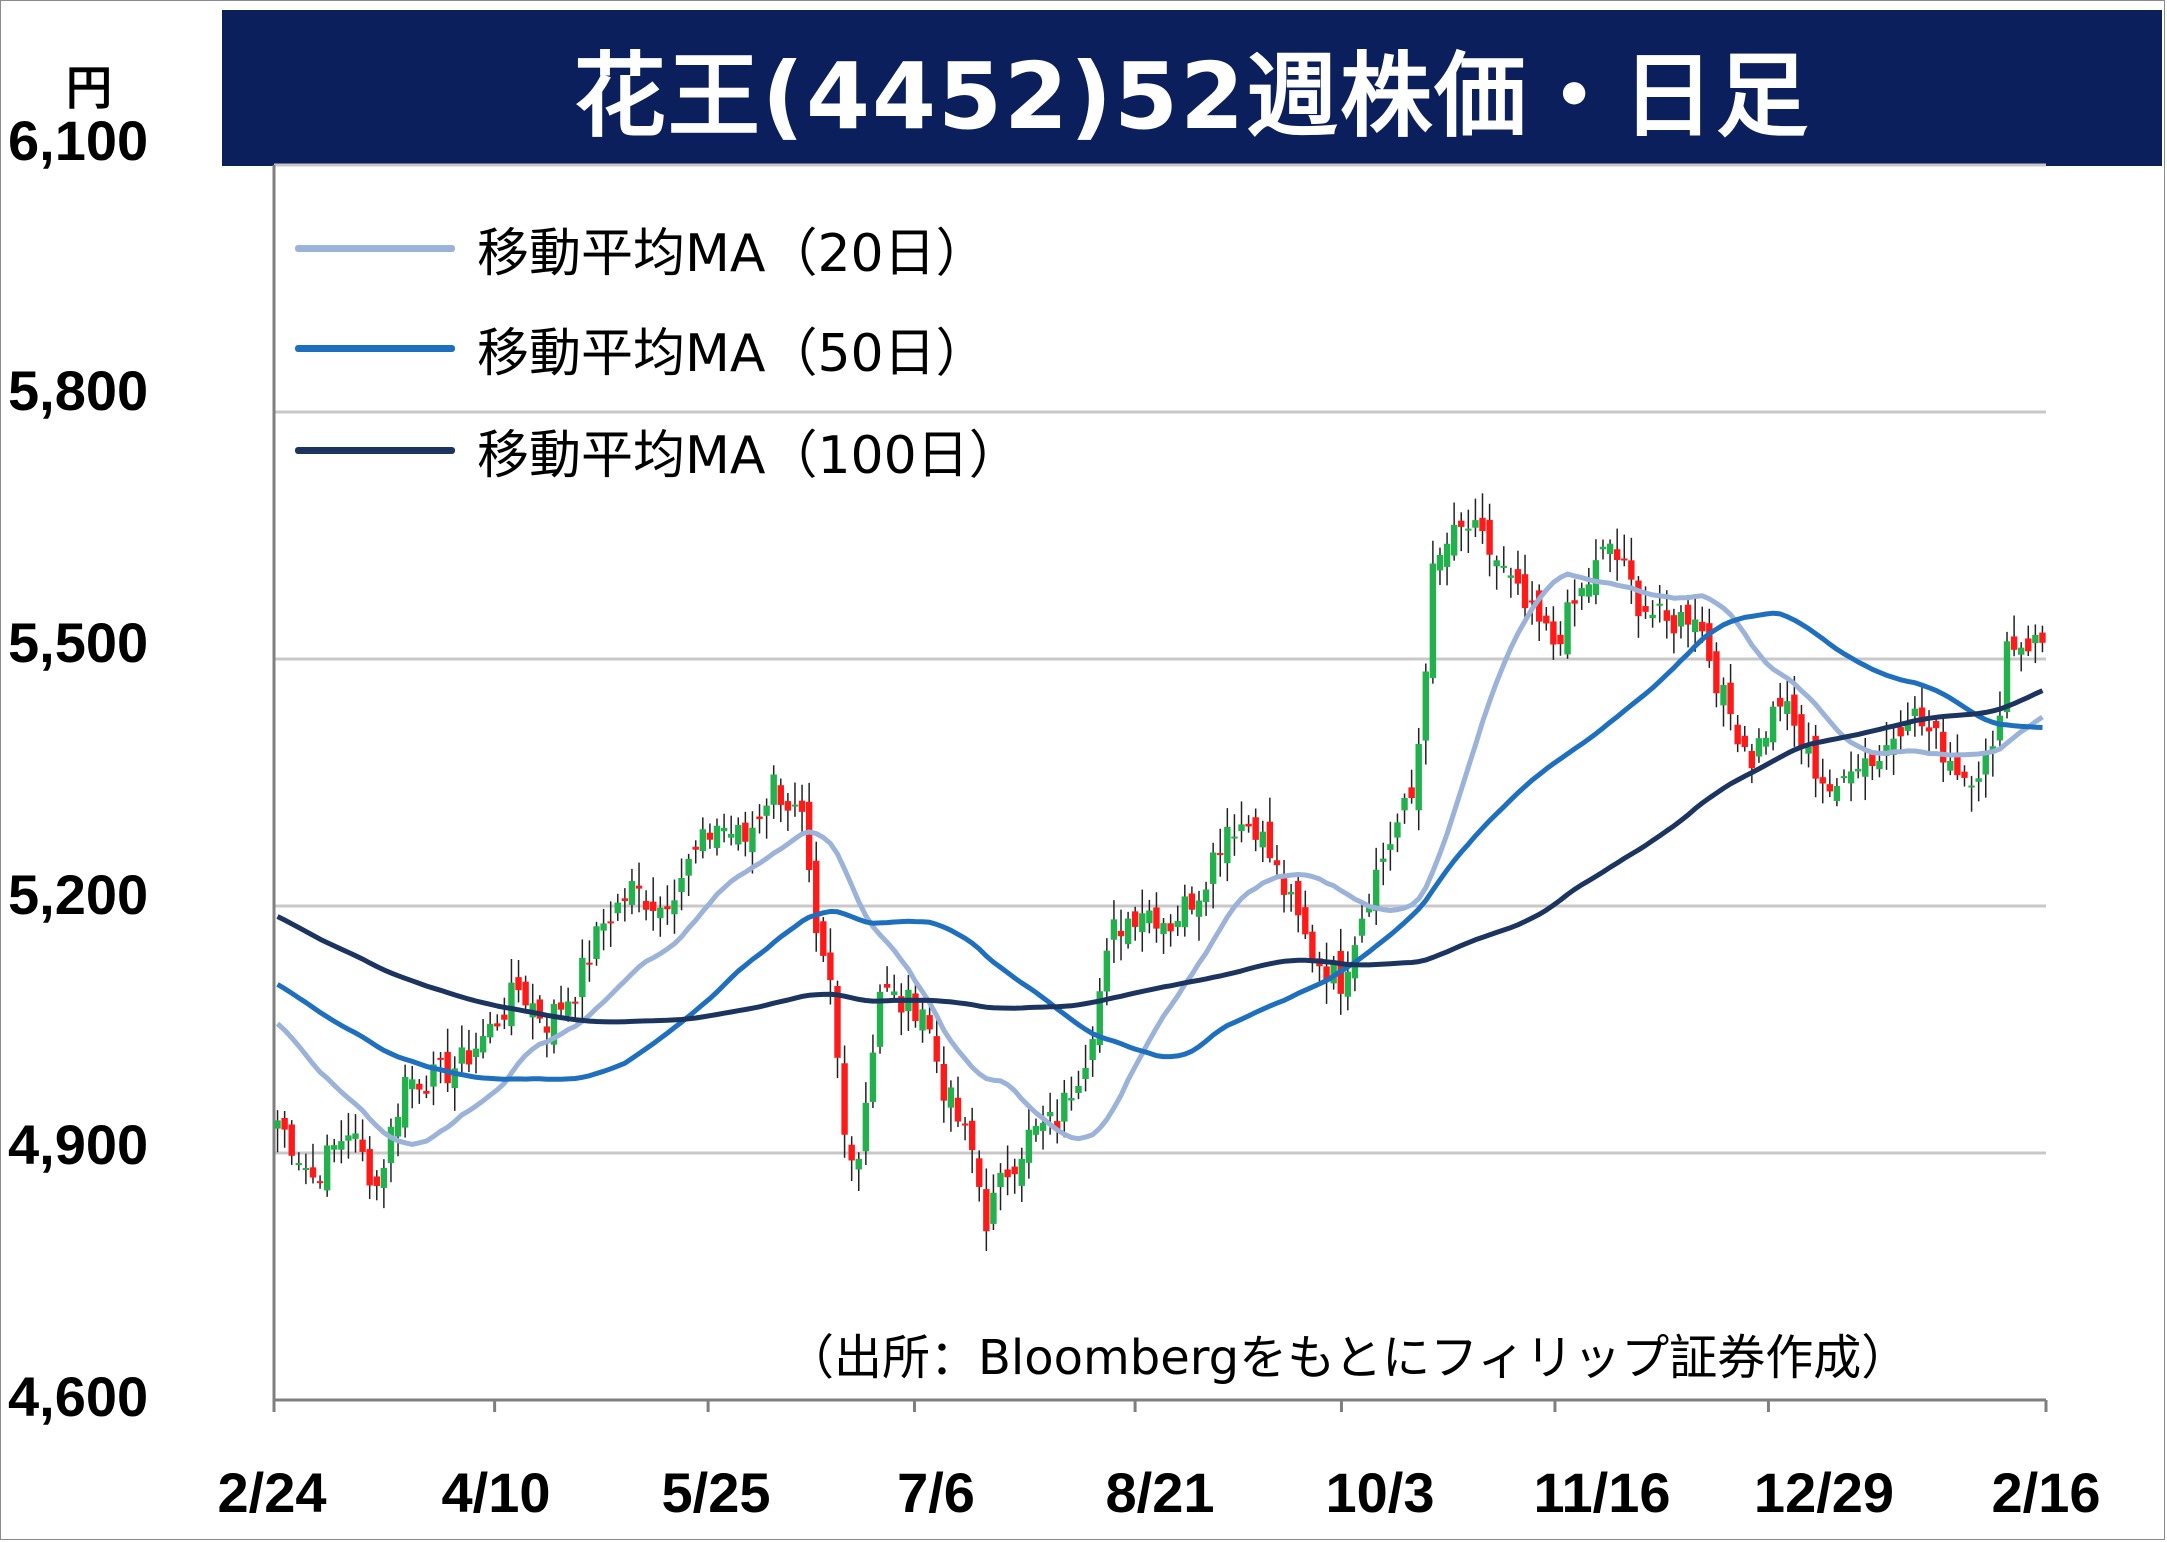  I want to click on legend-swatch-ma50, so click(375, 348).